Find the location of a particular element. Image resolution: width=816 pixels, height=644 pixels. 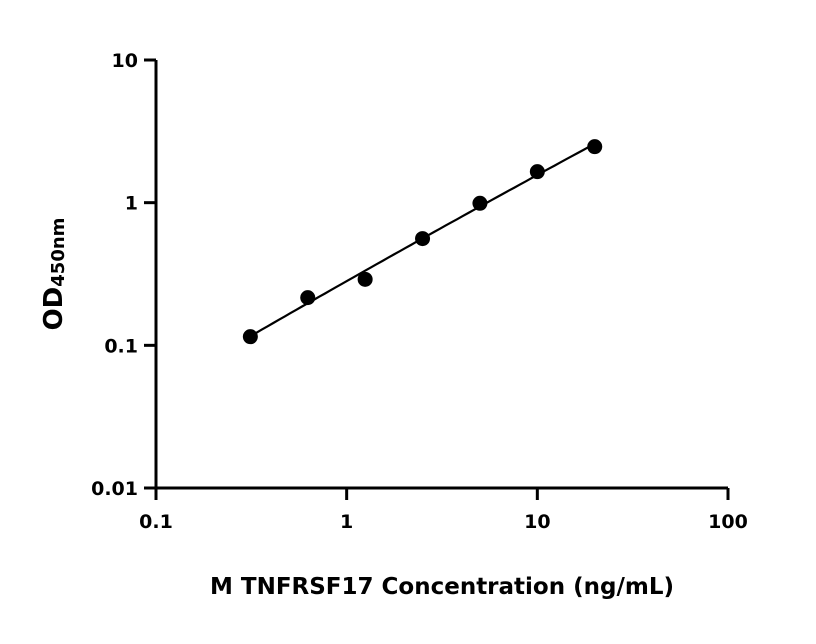

y-tick-label: 1 is located at coordinates (131, 204).